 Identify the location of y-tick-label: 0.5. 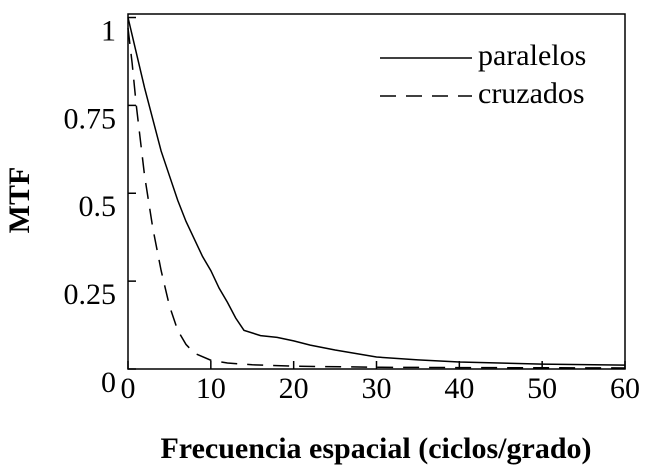
(98, 206).